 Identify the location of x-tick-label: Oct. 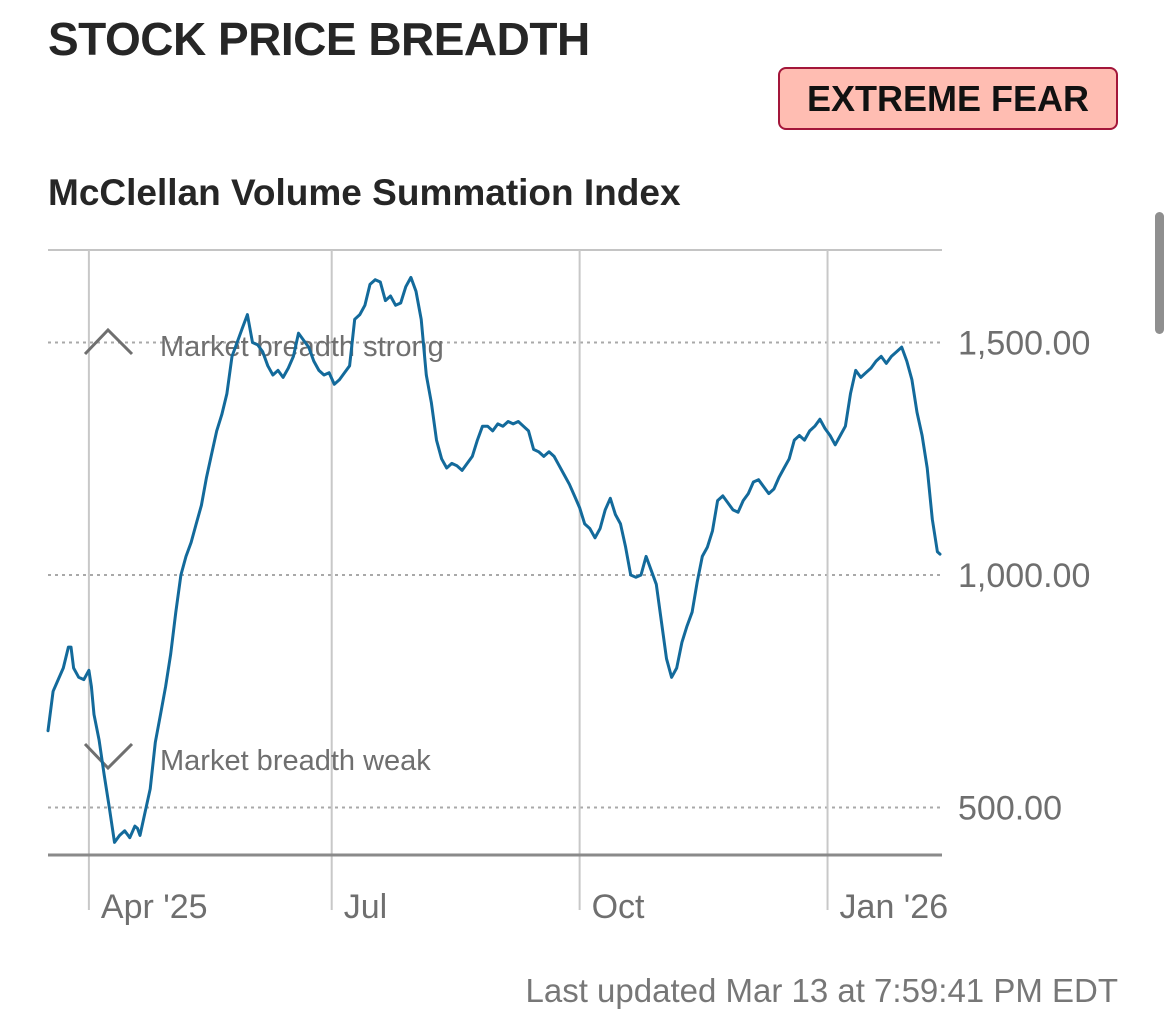
(618, 907).